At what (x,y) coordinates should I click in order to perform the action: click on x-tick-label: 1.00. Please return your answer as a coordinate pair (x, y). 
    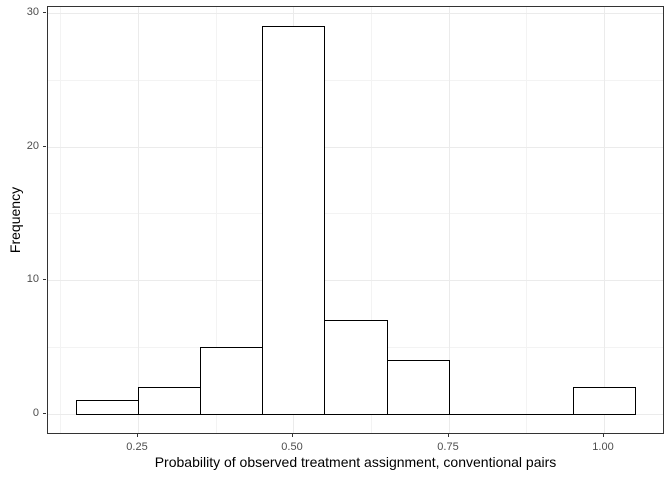
    Looking at the image, I should click on (603, 447).